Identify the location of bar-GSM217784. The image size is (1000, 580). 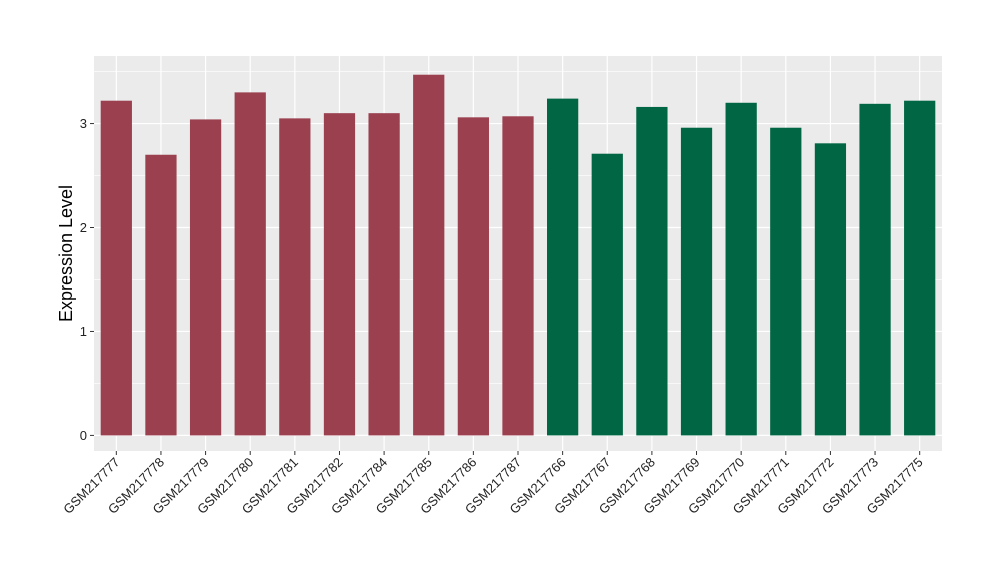
(384, 274).